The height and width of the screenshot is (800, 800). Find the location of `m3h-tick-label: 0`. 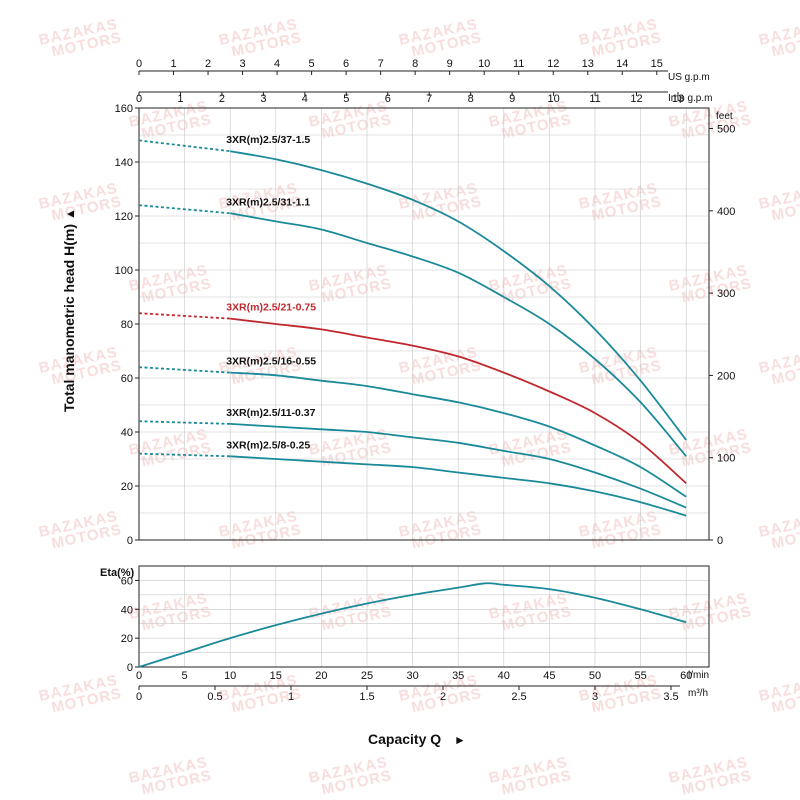

m3h-tick-label: 0 is located at coordinates (139, 697).